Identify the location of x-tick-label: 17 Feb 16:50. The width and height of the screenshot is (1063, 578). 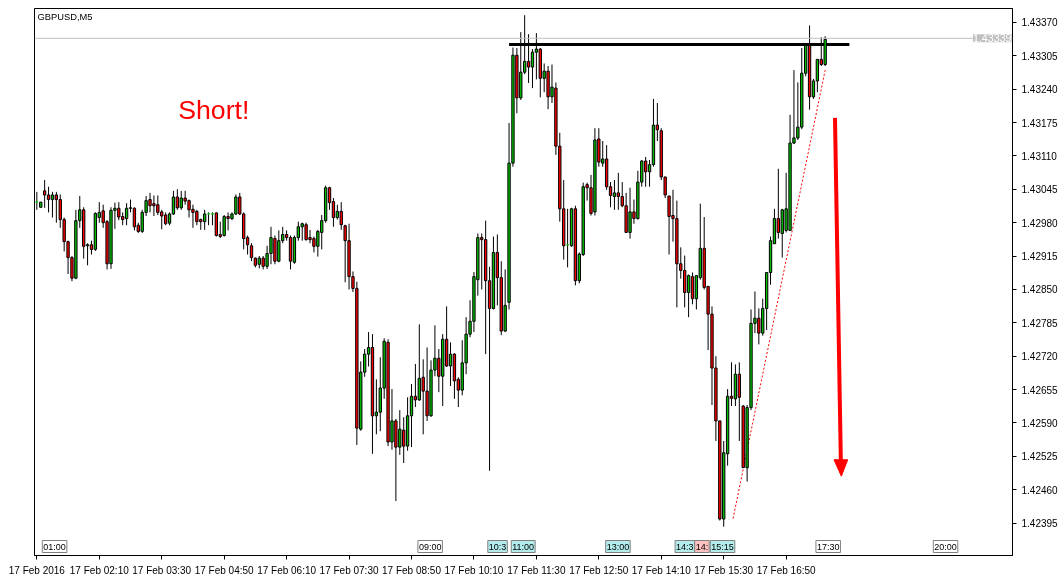
(786, 570).